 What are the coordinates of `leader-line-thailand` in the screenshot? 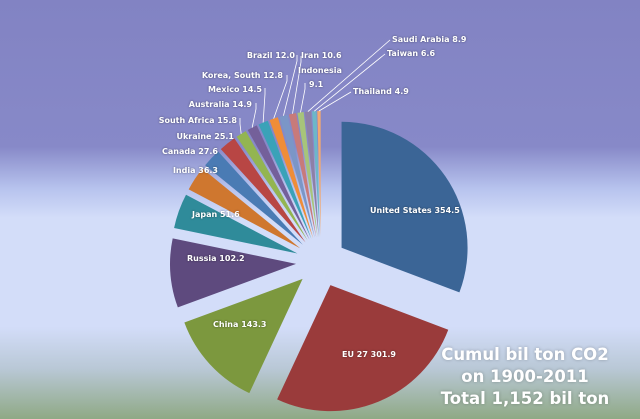 It's located at (335, 101).